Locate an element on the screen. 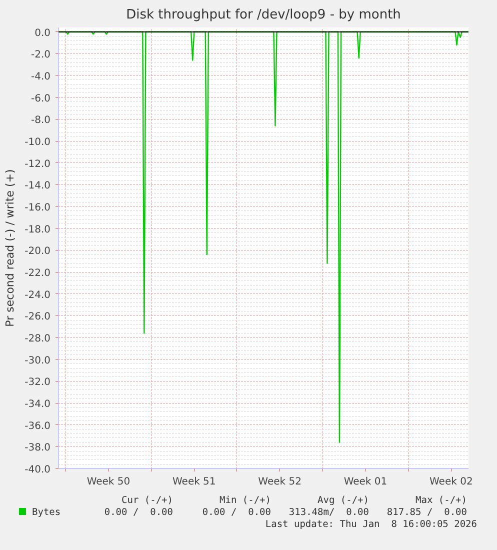  y-tick-label: -20.0 is located at coordinates (37, 252).